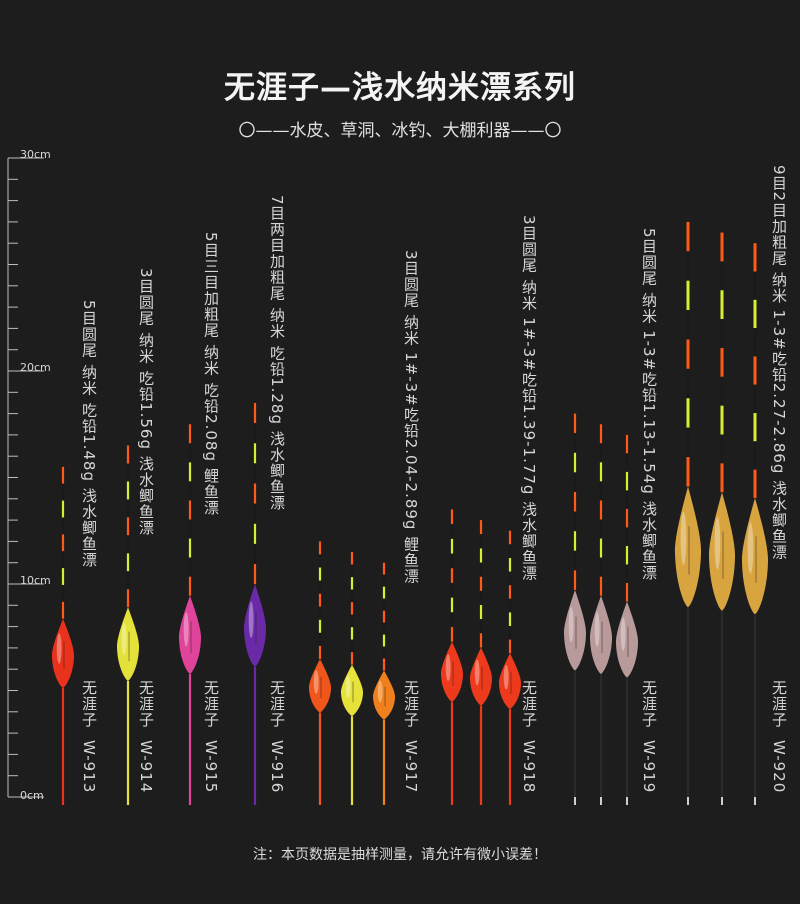  What do you see at coordinates (649, 767) in the screenshot?
I see `code-w919: W-919` at bounding box center [649, 767].